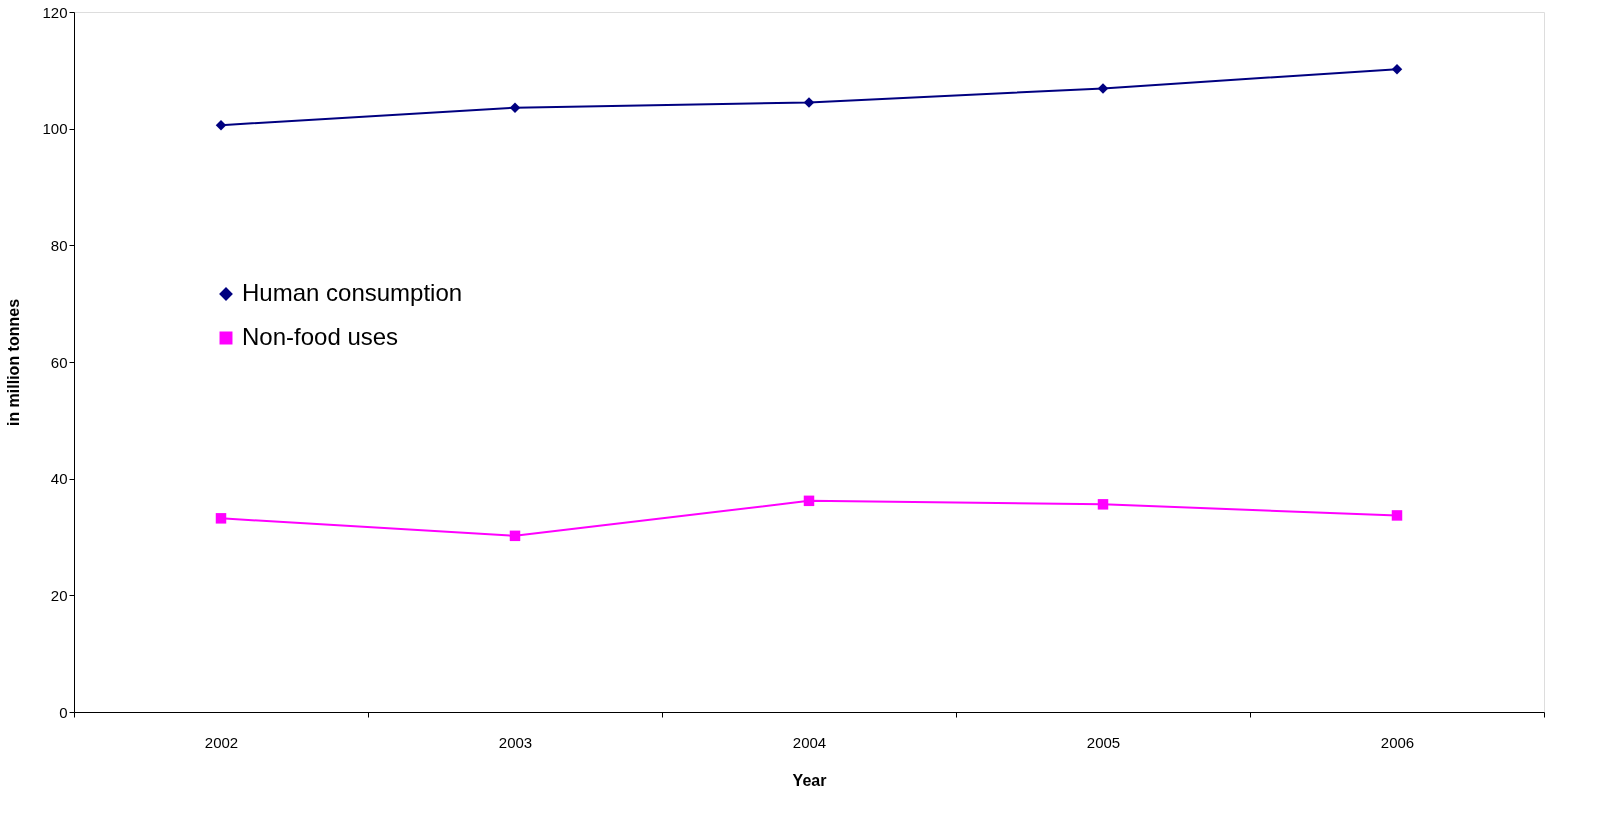 Image resolution: width=1604 pixels, height=826 pixels. I want to click on y-axis-title: in million tonnes, so click(14, 362).